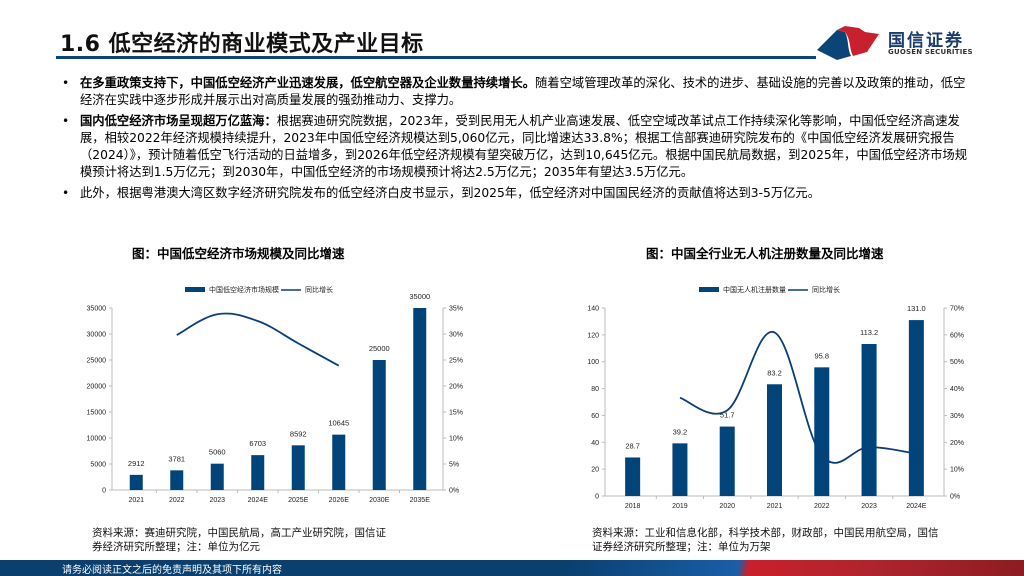 The width and height of the screenshot is (1024, 576). What do you see at coordinates (512, 568) in the screenshot?
I see `footer-bar: 请务必阅读正文之后的免责声明及其项下所有内容` at bounding box center [512, 568].